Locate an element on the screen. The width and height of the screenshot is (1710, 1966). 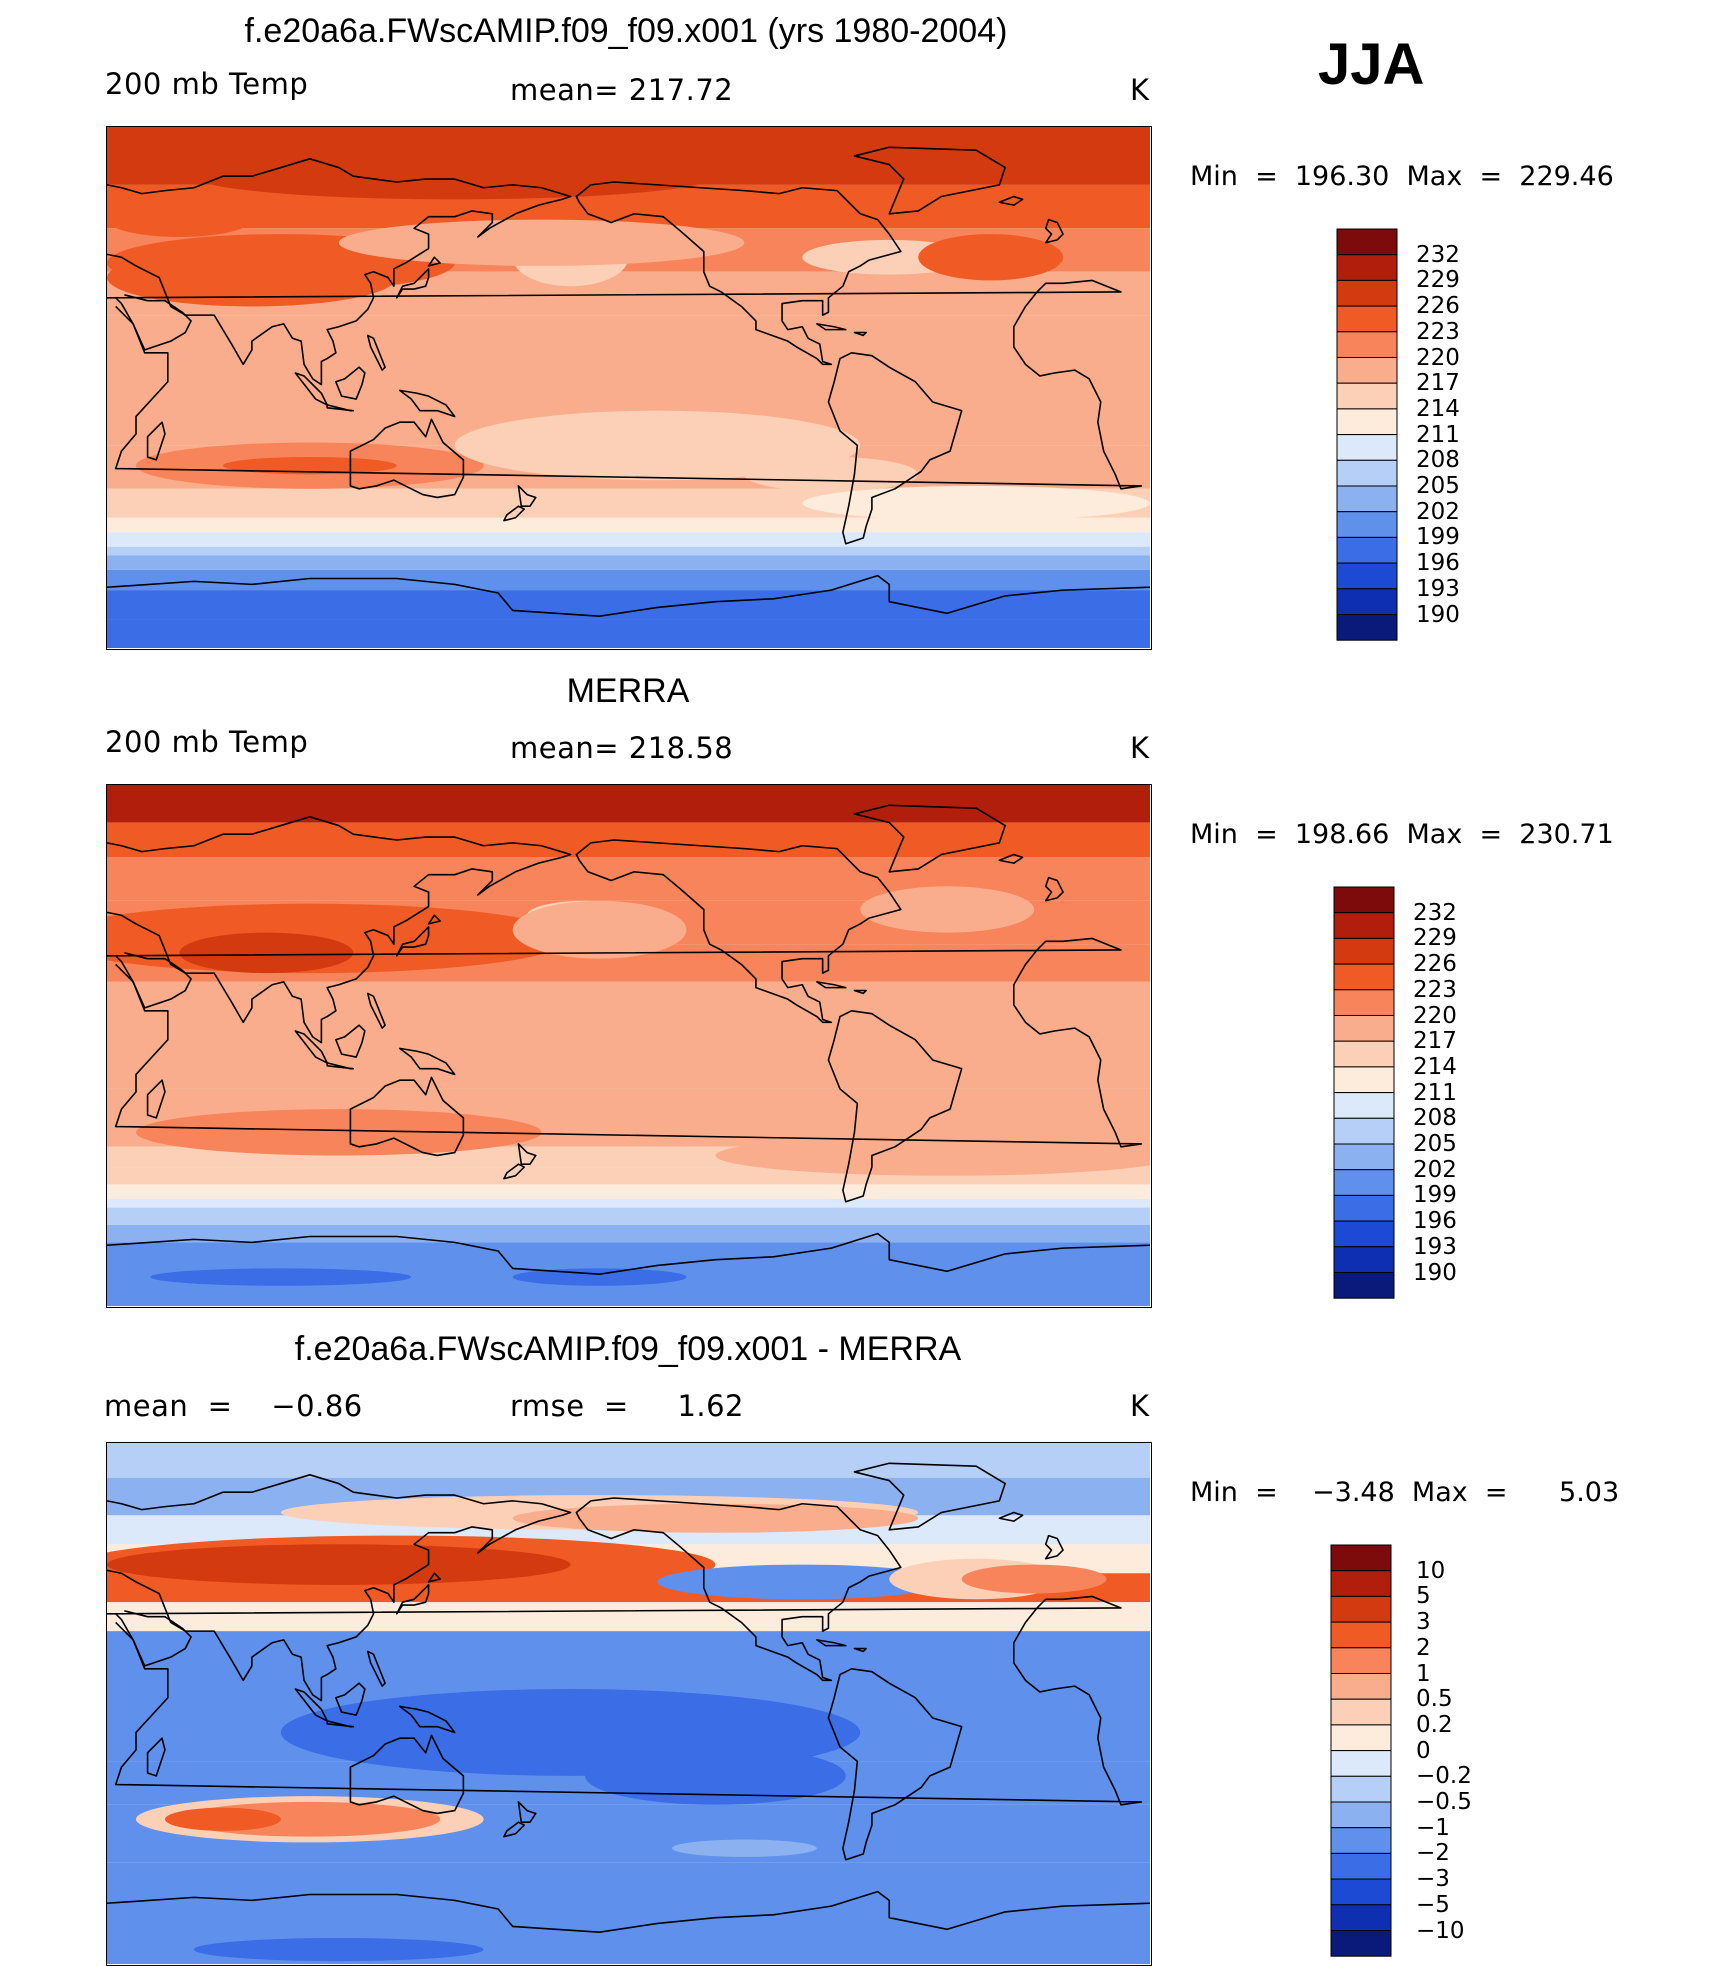
colorbar-tick-label: −0.2 is located at coordinates (1444, 1776).